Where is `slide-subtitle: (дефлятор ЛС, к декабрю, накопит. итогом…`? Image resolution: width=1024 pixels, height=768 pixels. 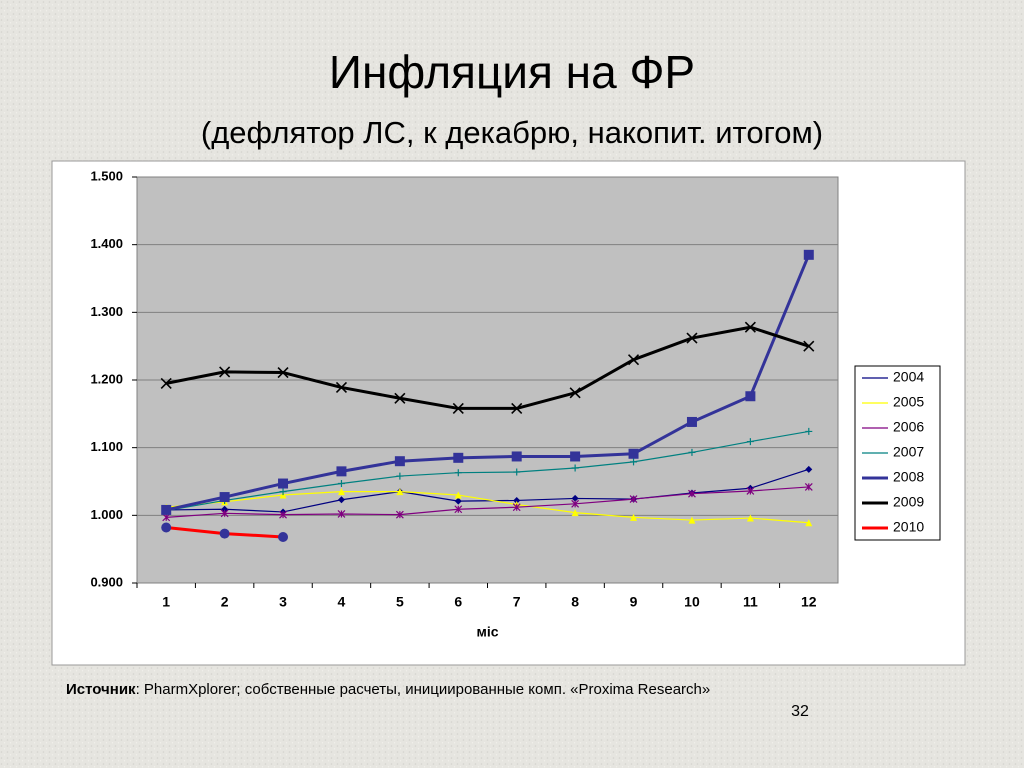
slide-subtitle: (дефлятор ЛС, к декабрю, накопит. итогом… is located at coordinates (512, 132).